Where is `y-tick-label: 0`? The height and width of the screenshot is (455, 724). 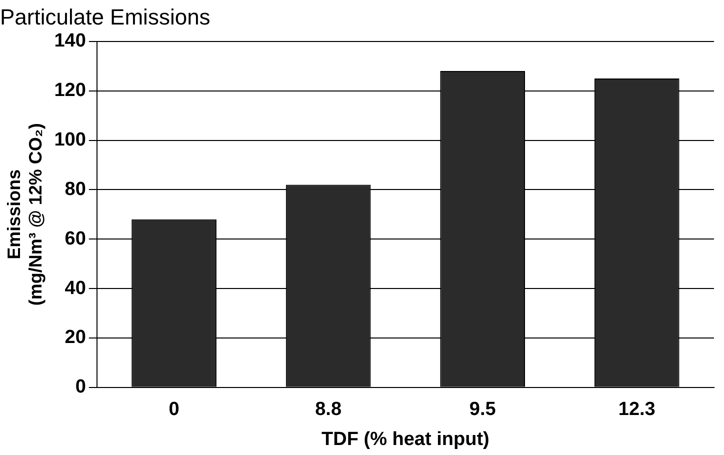 y-tick-label: 0 is located at coordinates (80, 387).